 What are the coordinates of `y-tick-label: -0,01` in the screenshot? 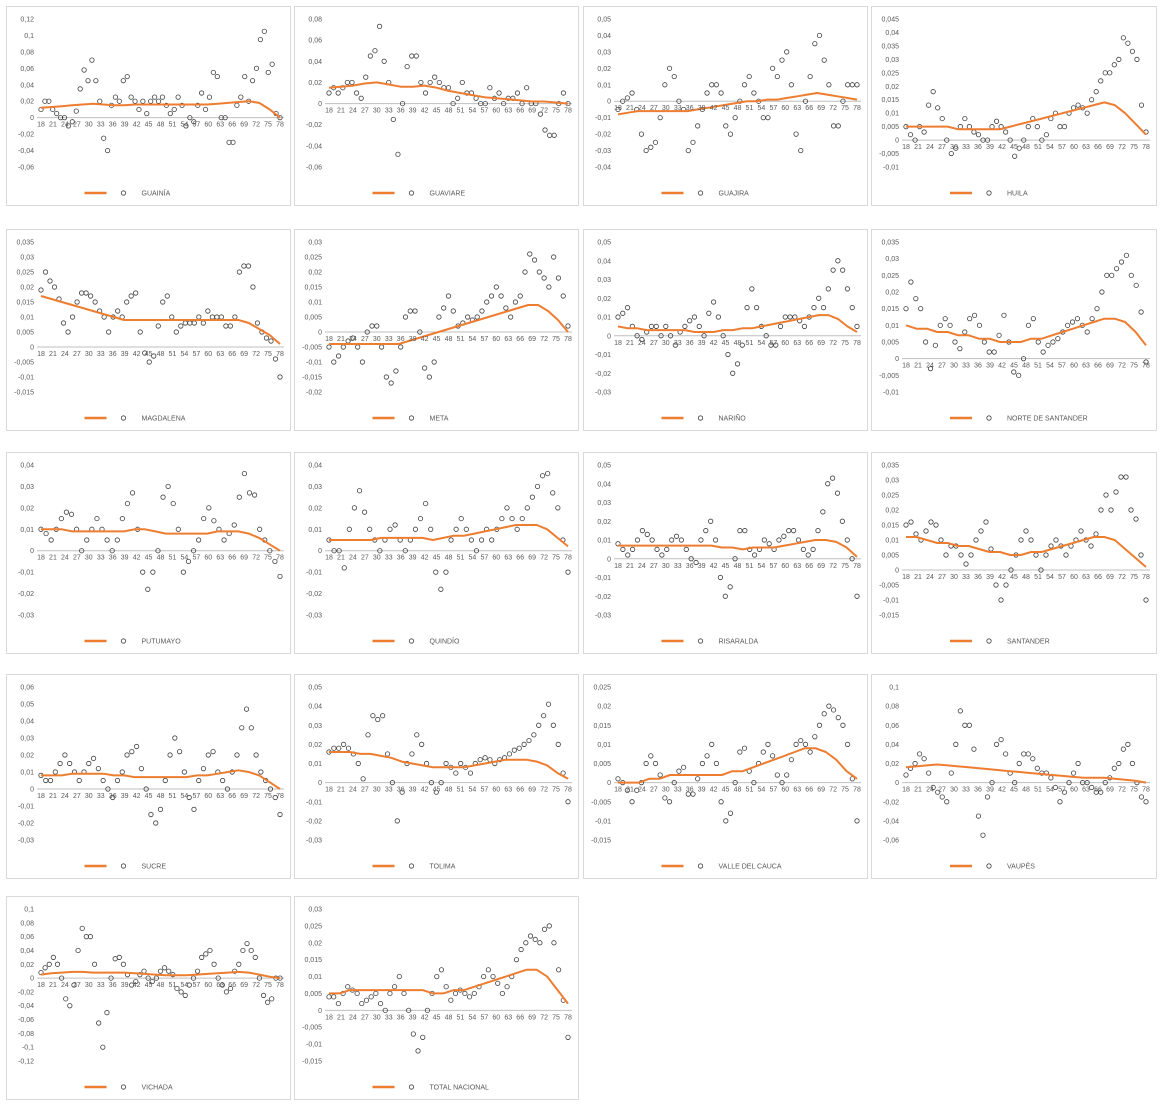 It's located at (891, 168).